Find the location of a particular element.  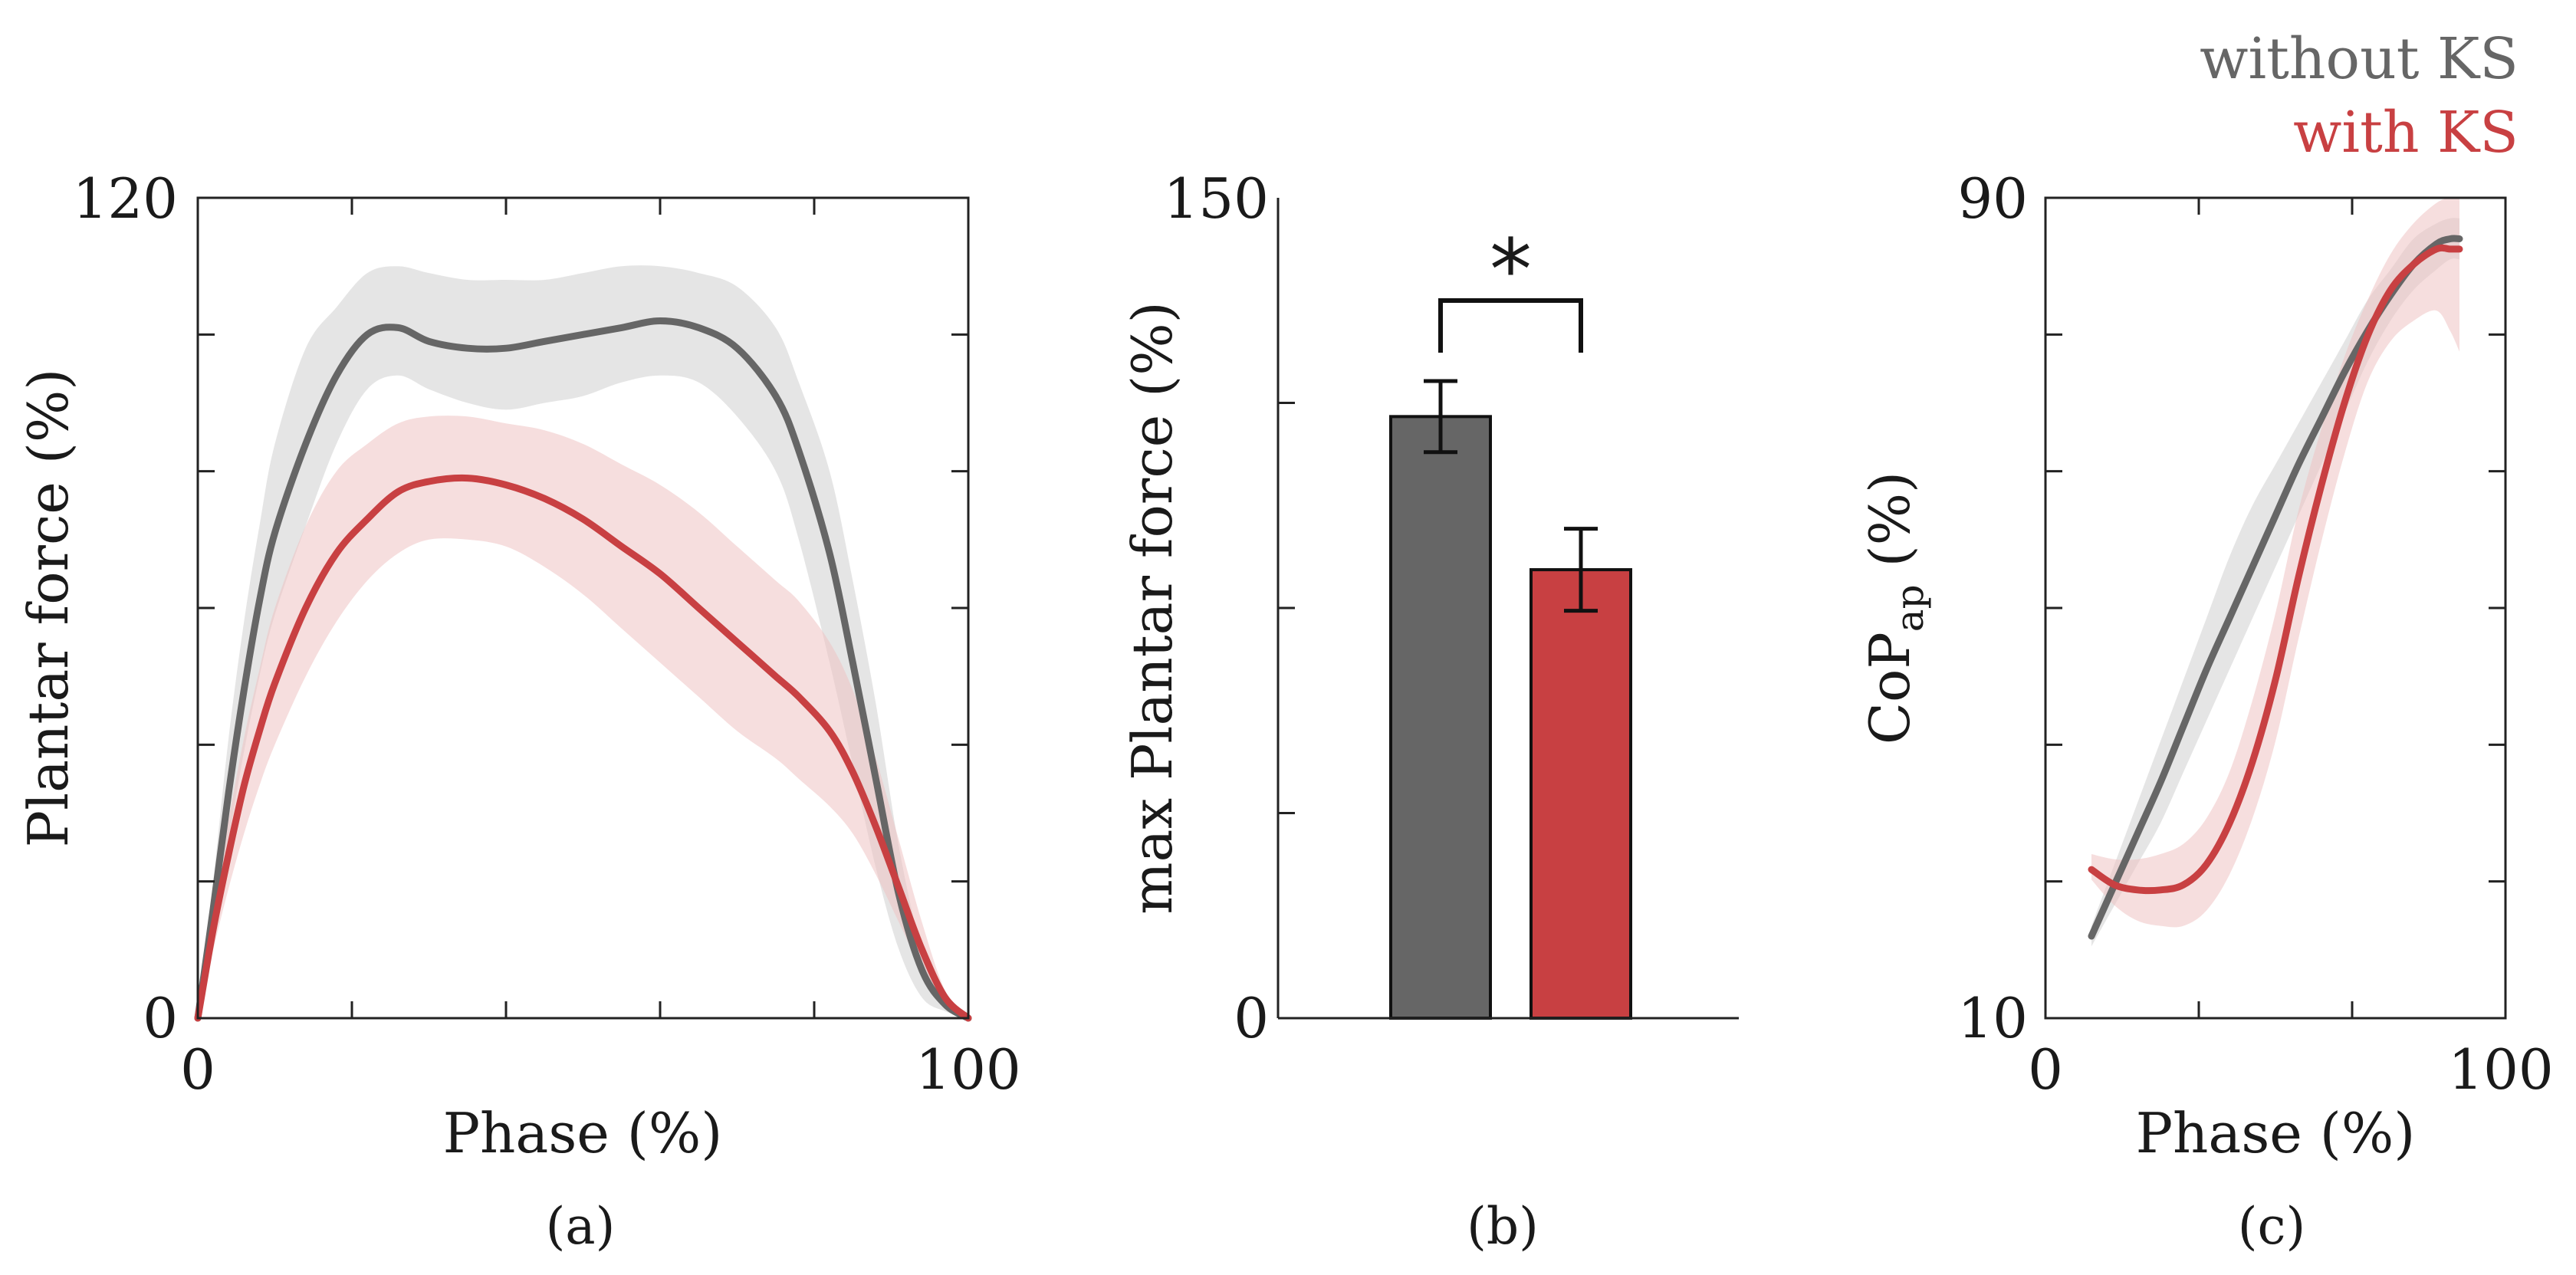

panel-a-xtick-right: 100 is located at coordinates (968, 1069).